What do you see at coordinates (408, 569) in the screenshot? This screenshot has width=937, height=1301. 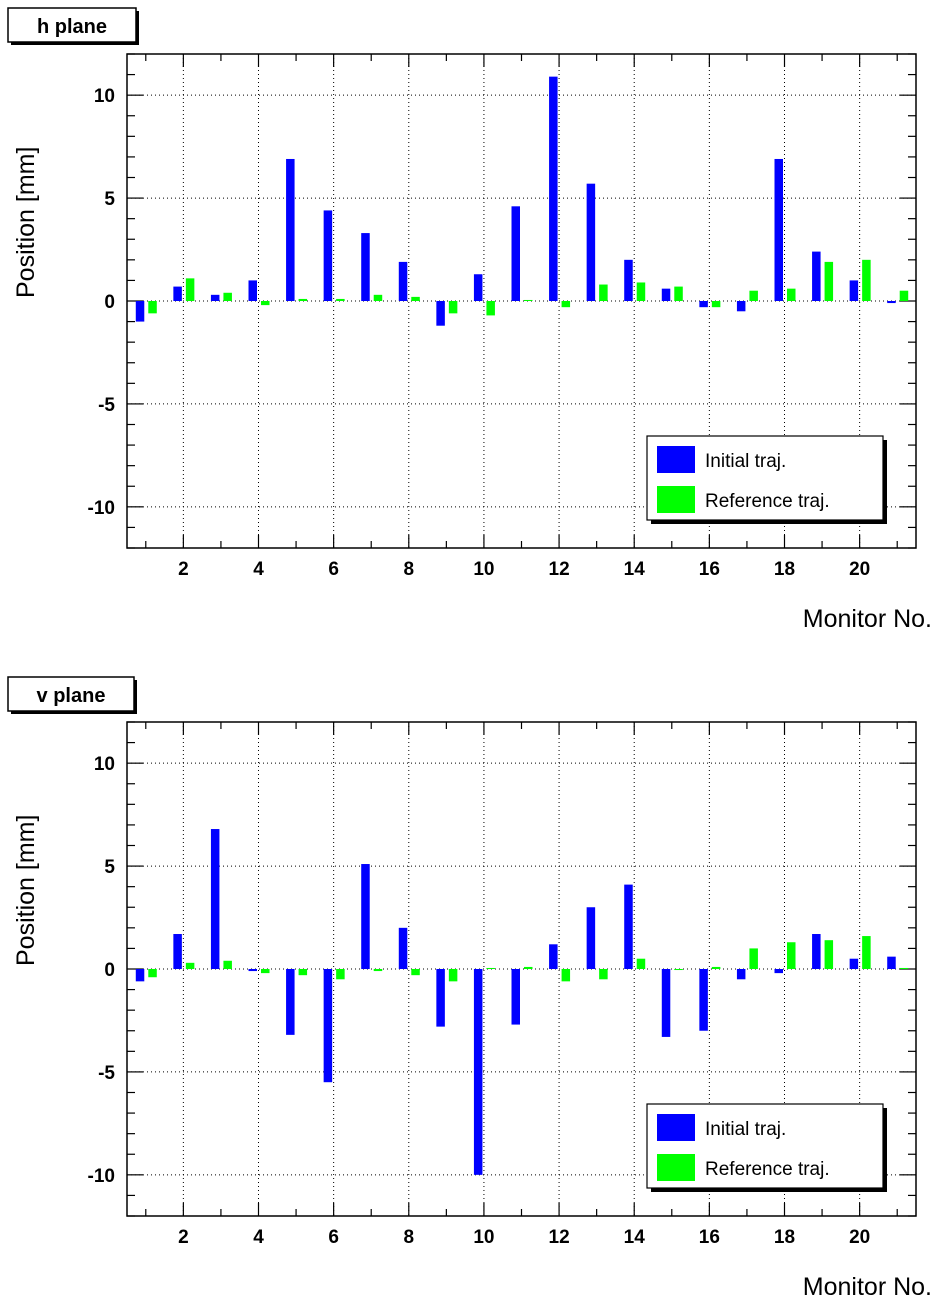 I see `x-tick-label: 8` at bounding box center [408, 569].